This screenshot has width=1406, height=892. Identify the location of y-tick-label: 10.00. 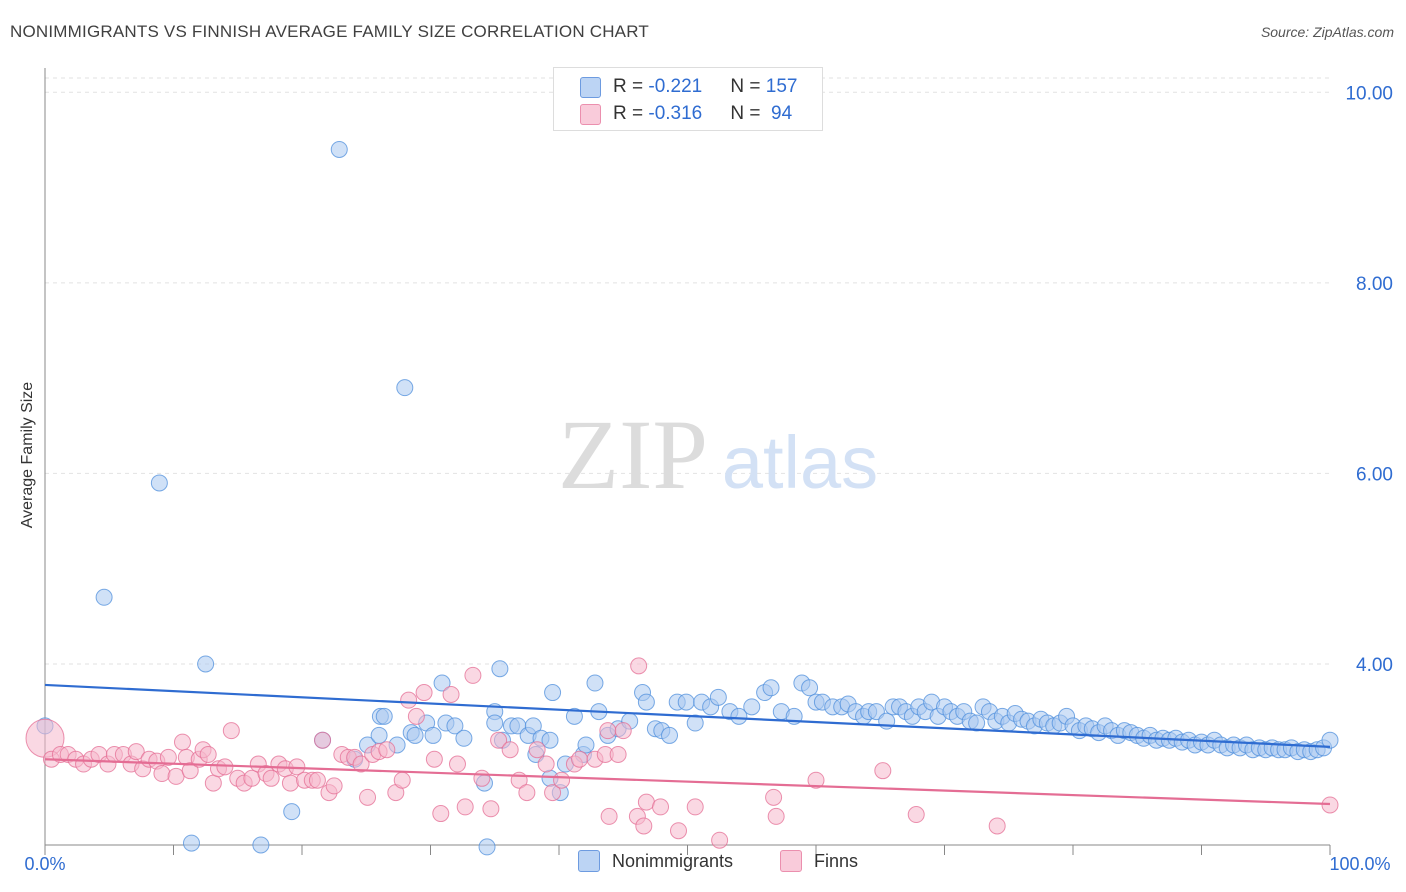
(1369, 93).